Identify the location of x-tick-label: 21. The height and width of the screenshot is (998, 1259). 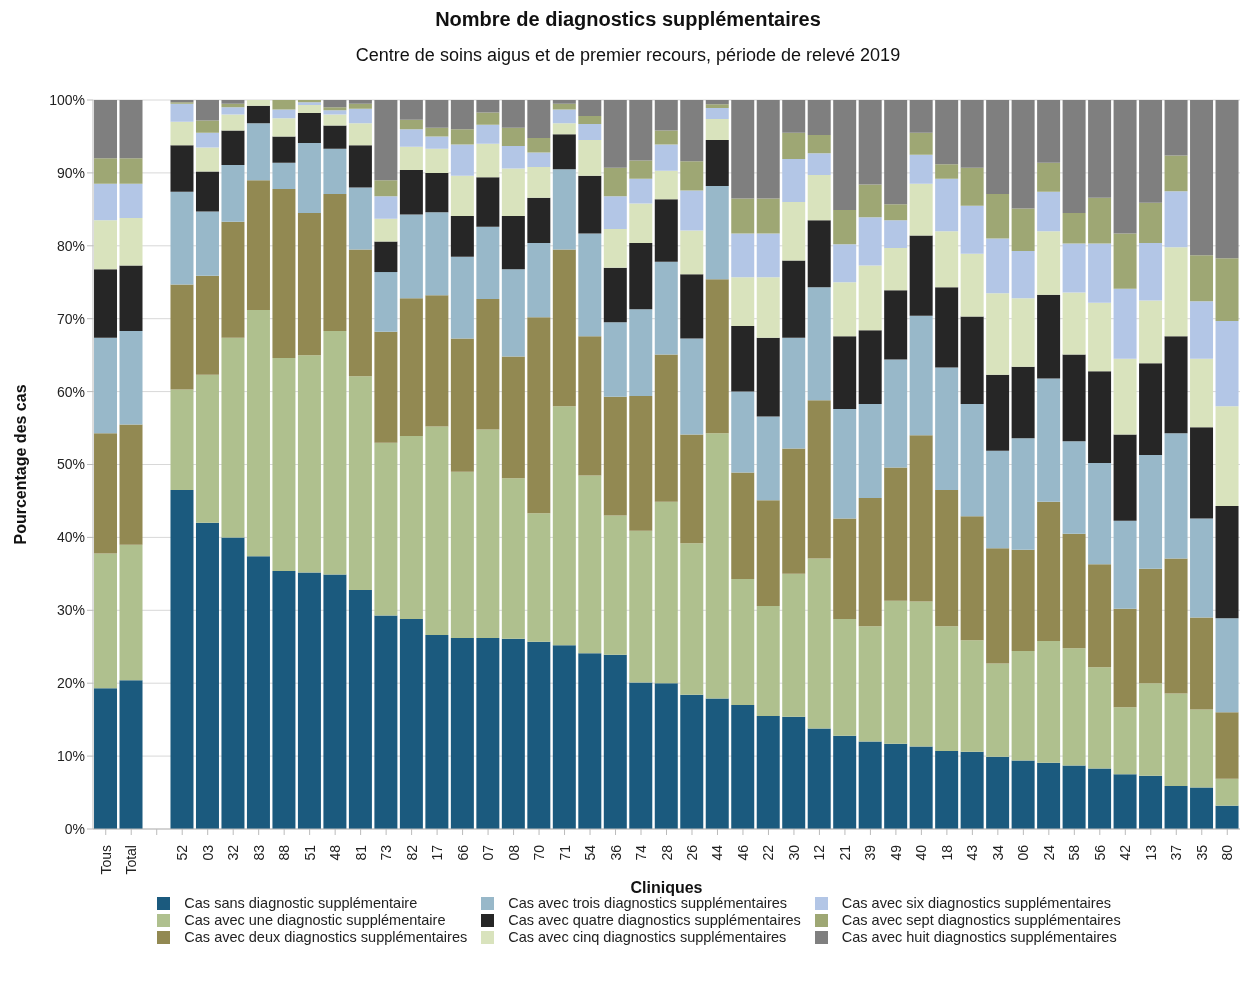
(844, 852).